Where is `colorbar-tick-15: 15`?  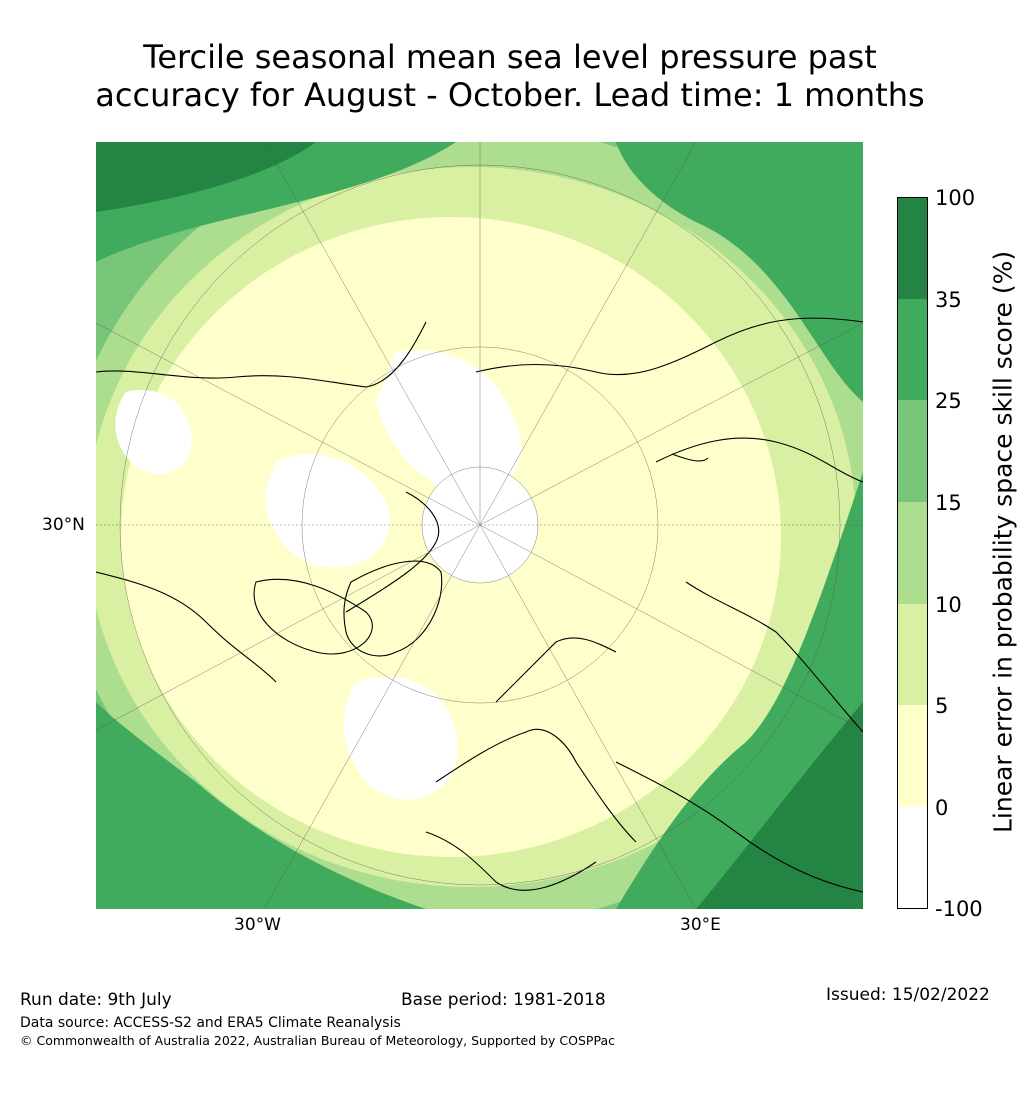
colorbar-tick-15: 15 is located at coordinates (948, 503).